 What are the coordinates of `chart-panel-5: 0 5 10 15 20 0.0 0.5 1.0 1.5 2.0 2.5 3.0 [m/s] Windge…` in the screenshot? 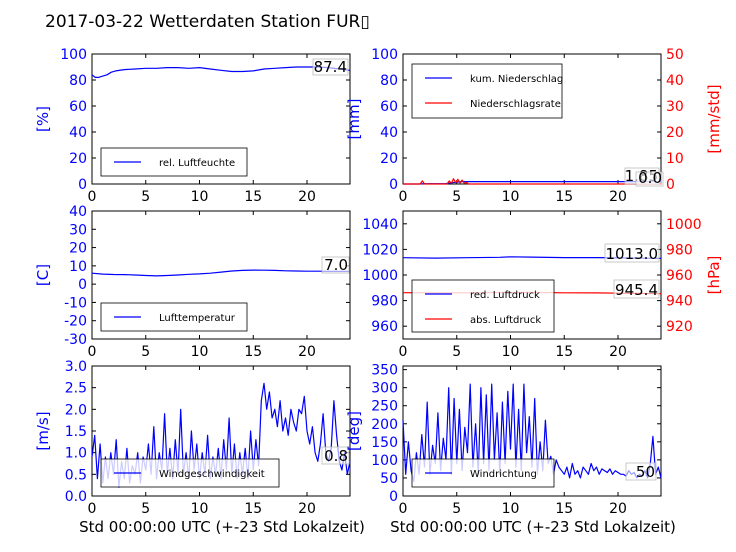 It's located at (192, 438).